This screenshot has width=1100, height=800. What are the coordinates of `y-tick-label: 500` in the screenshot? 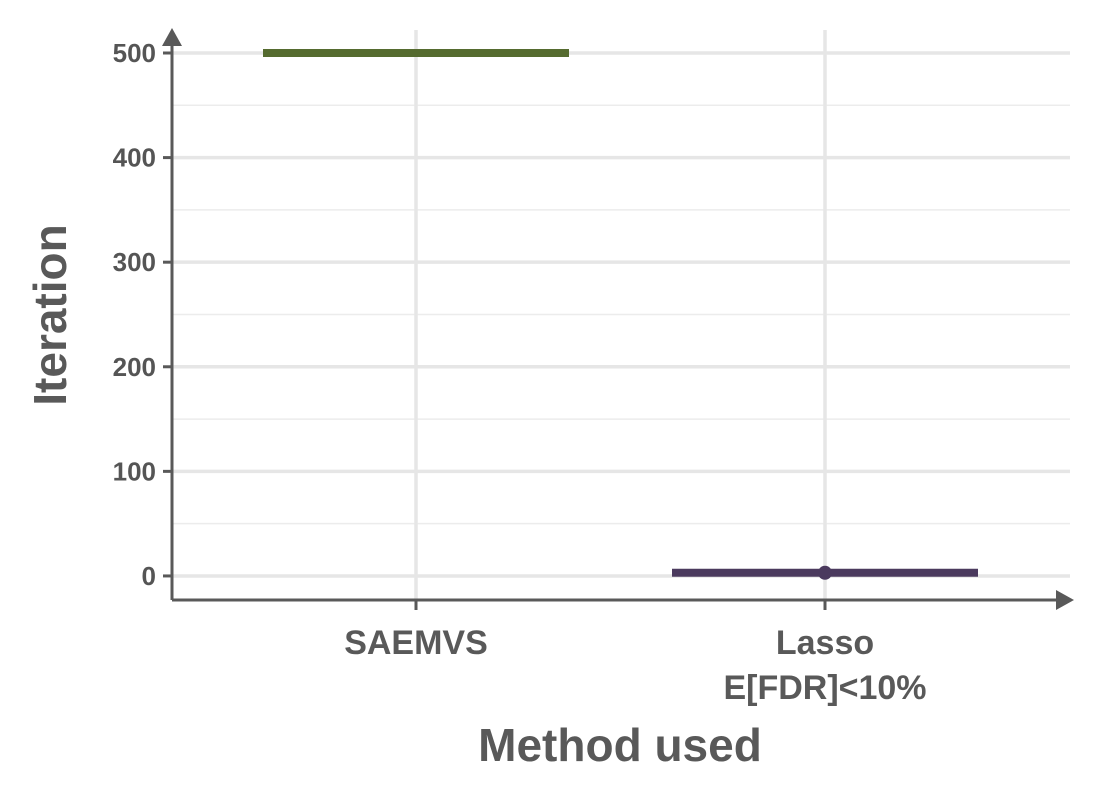 It's located at (134, 53).